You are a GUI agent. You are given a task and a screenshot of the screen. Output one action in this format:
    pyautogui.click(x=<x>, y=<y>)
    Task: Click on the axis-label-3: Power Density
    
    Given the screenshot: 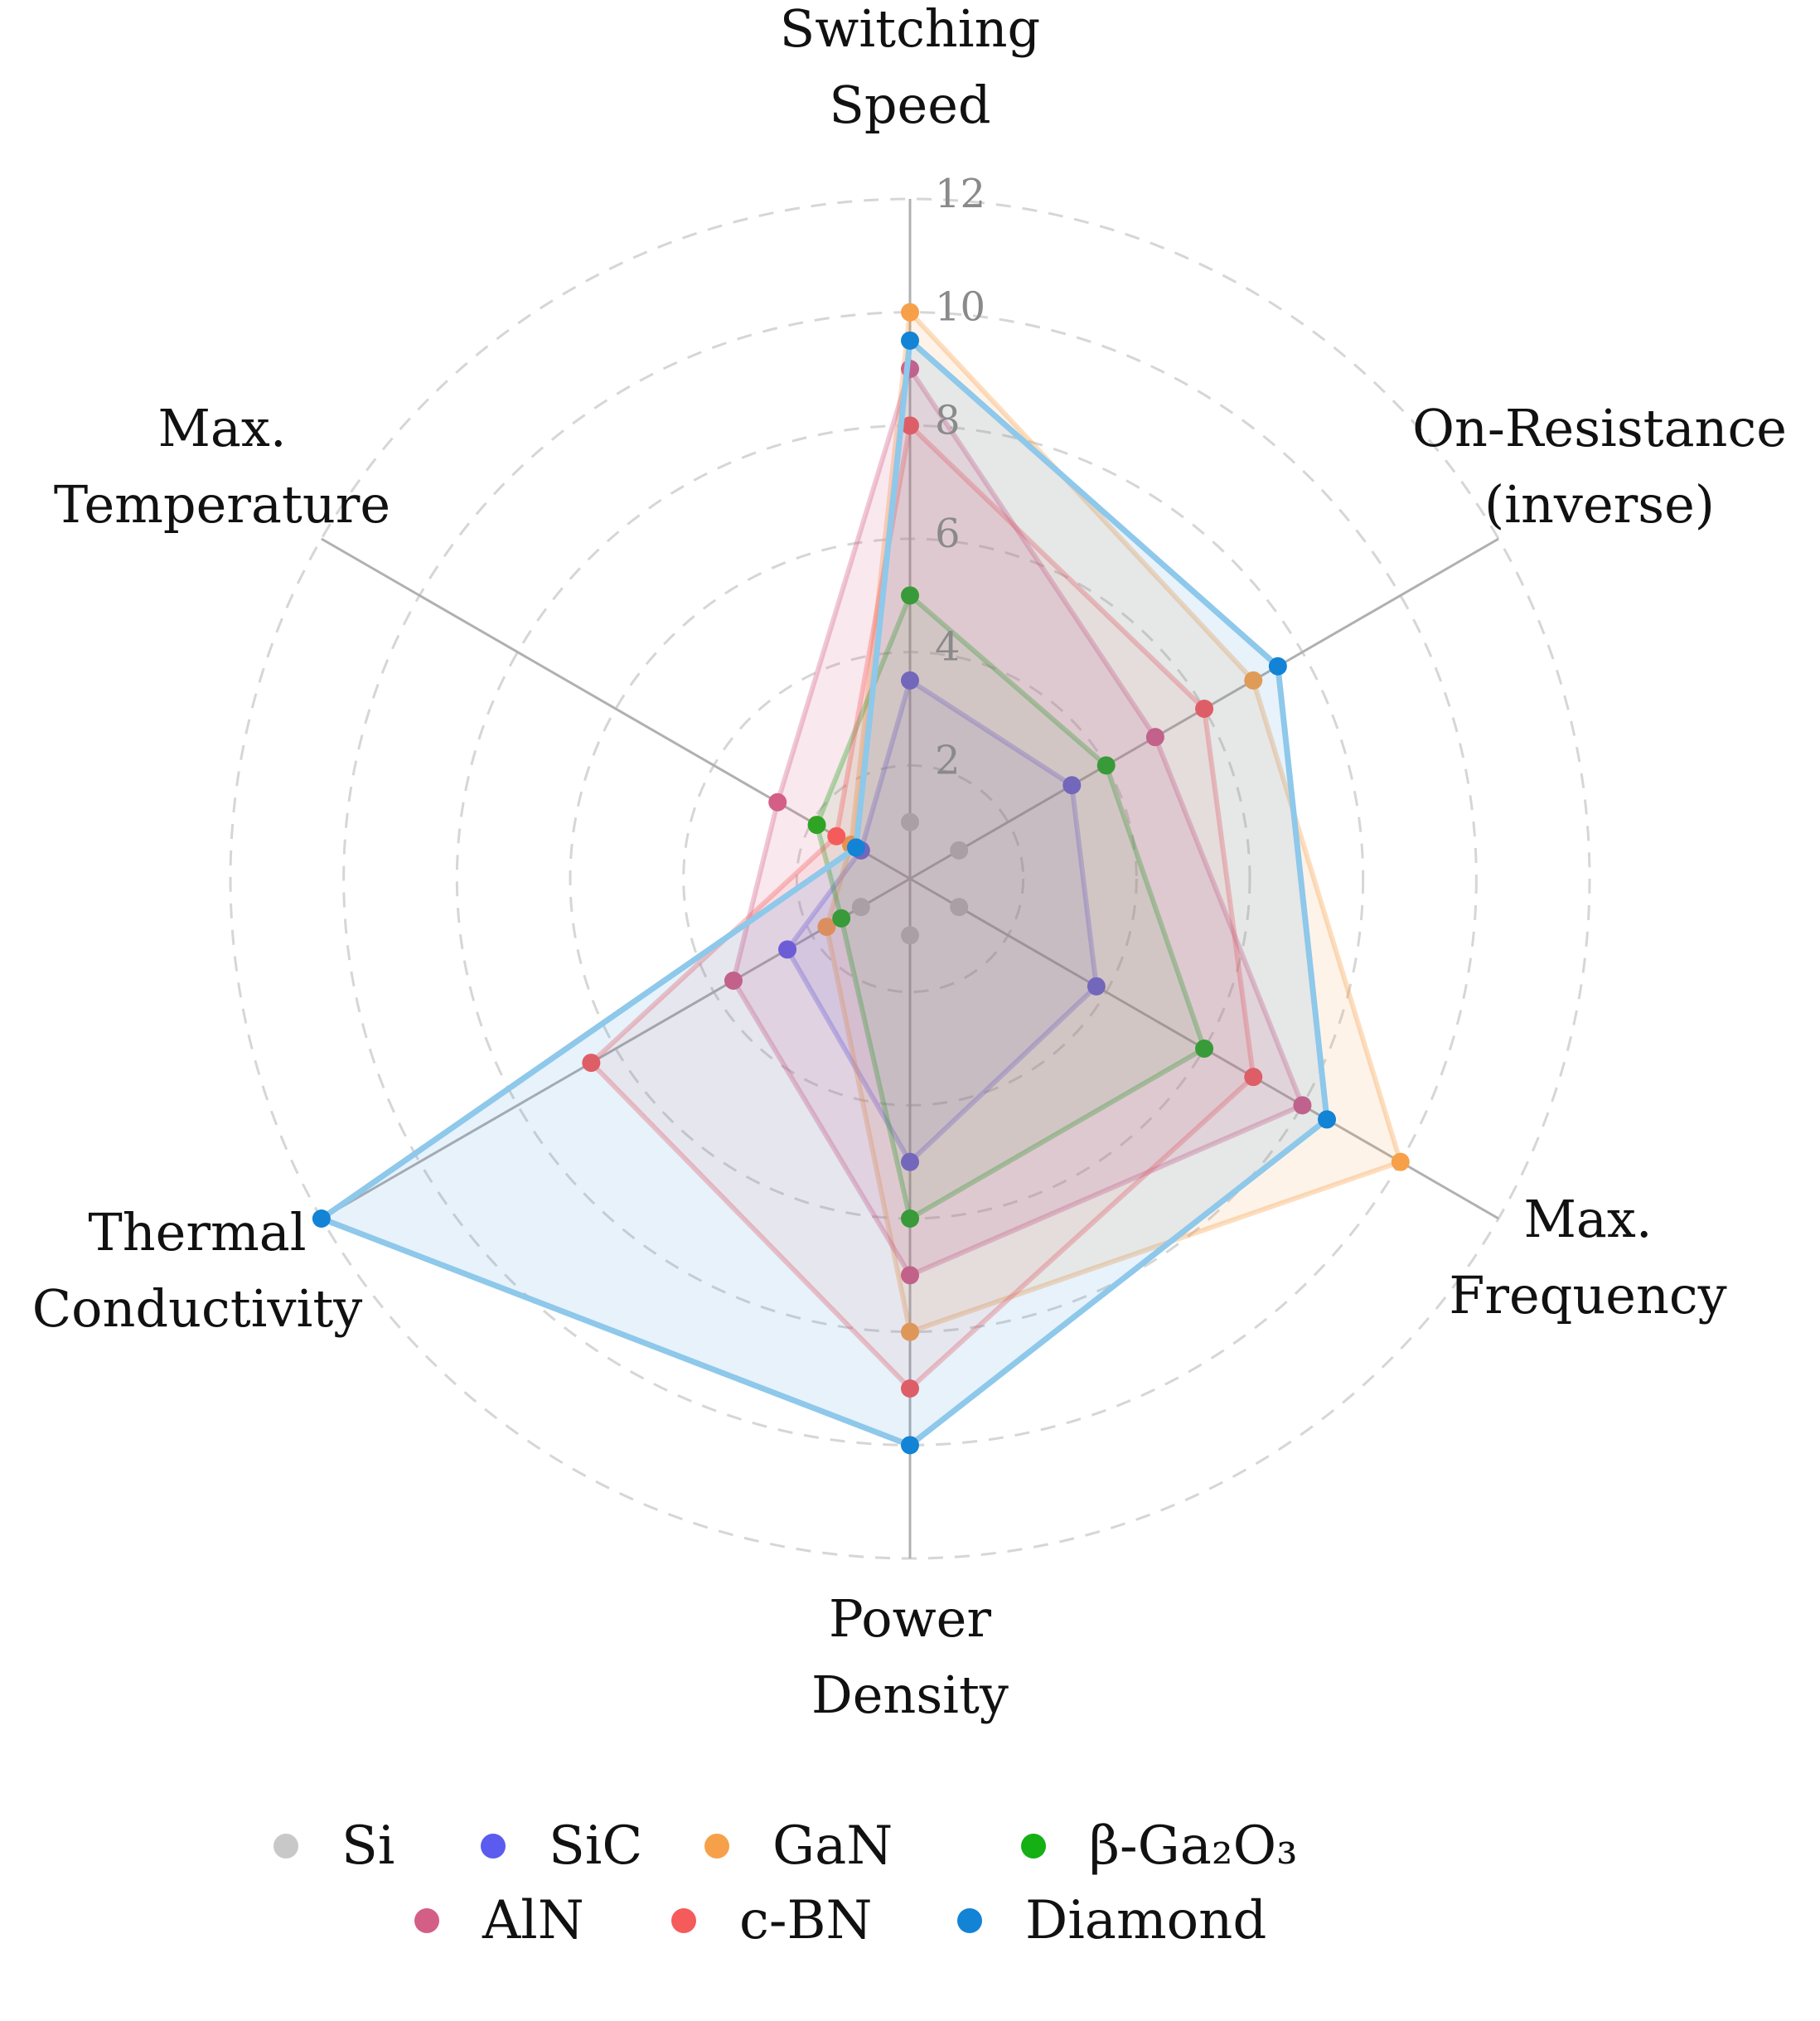 What is the action you would take?
    pyautogui.click(x=910, y=1656)
    